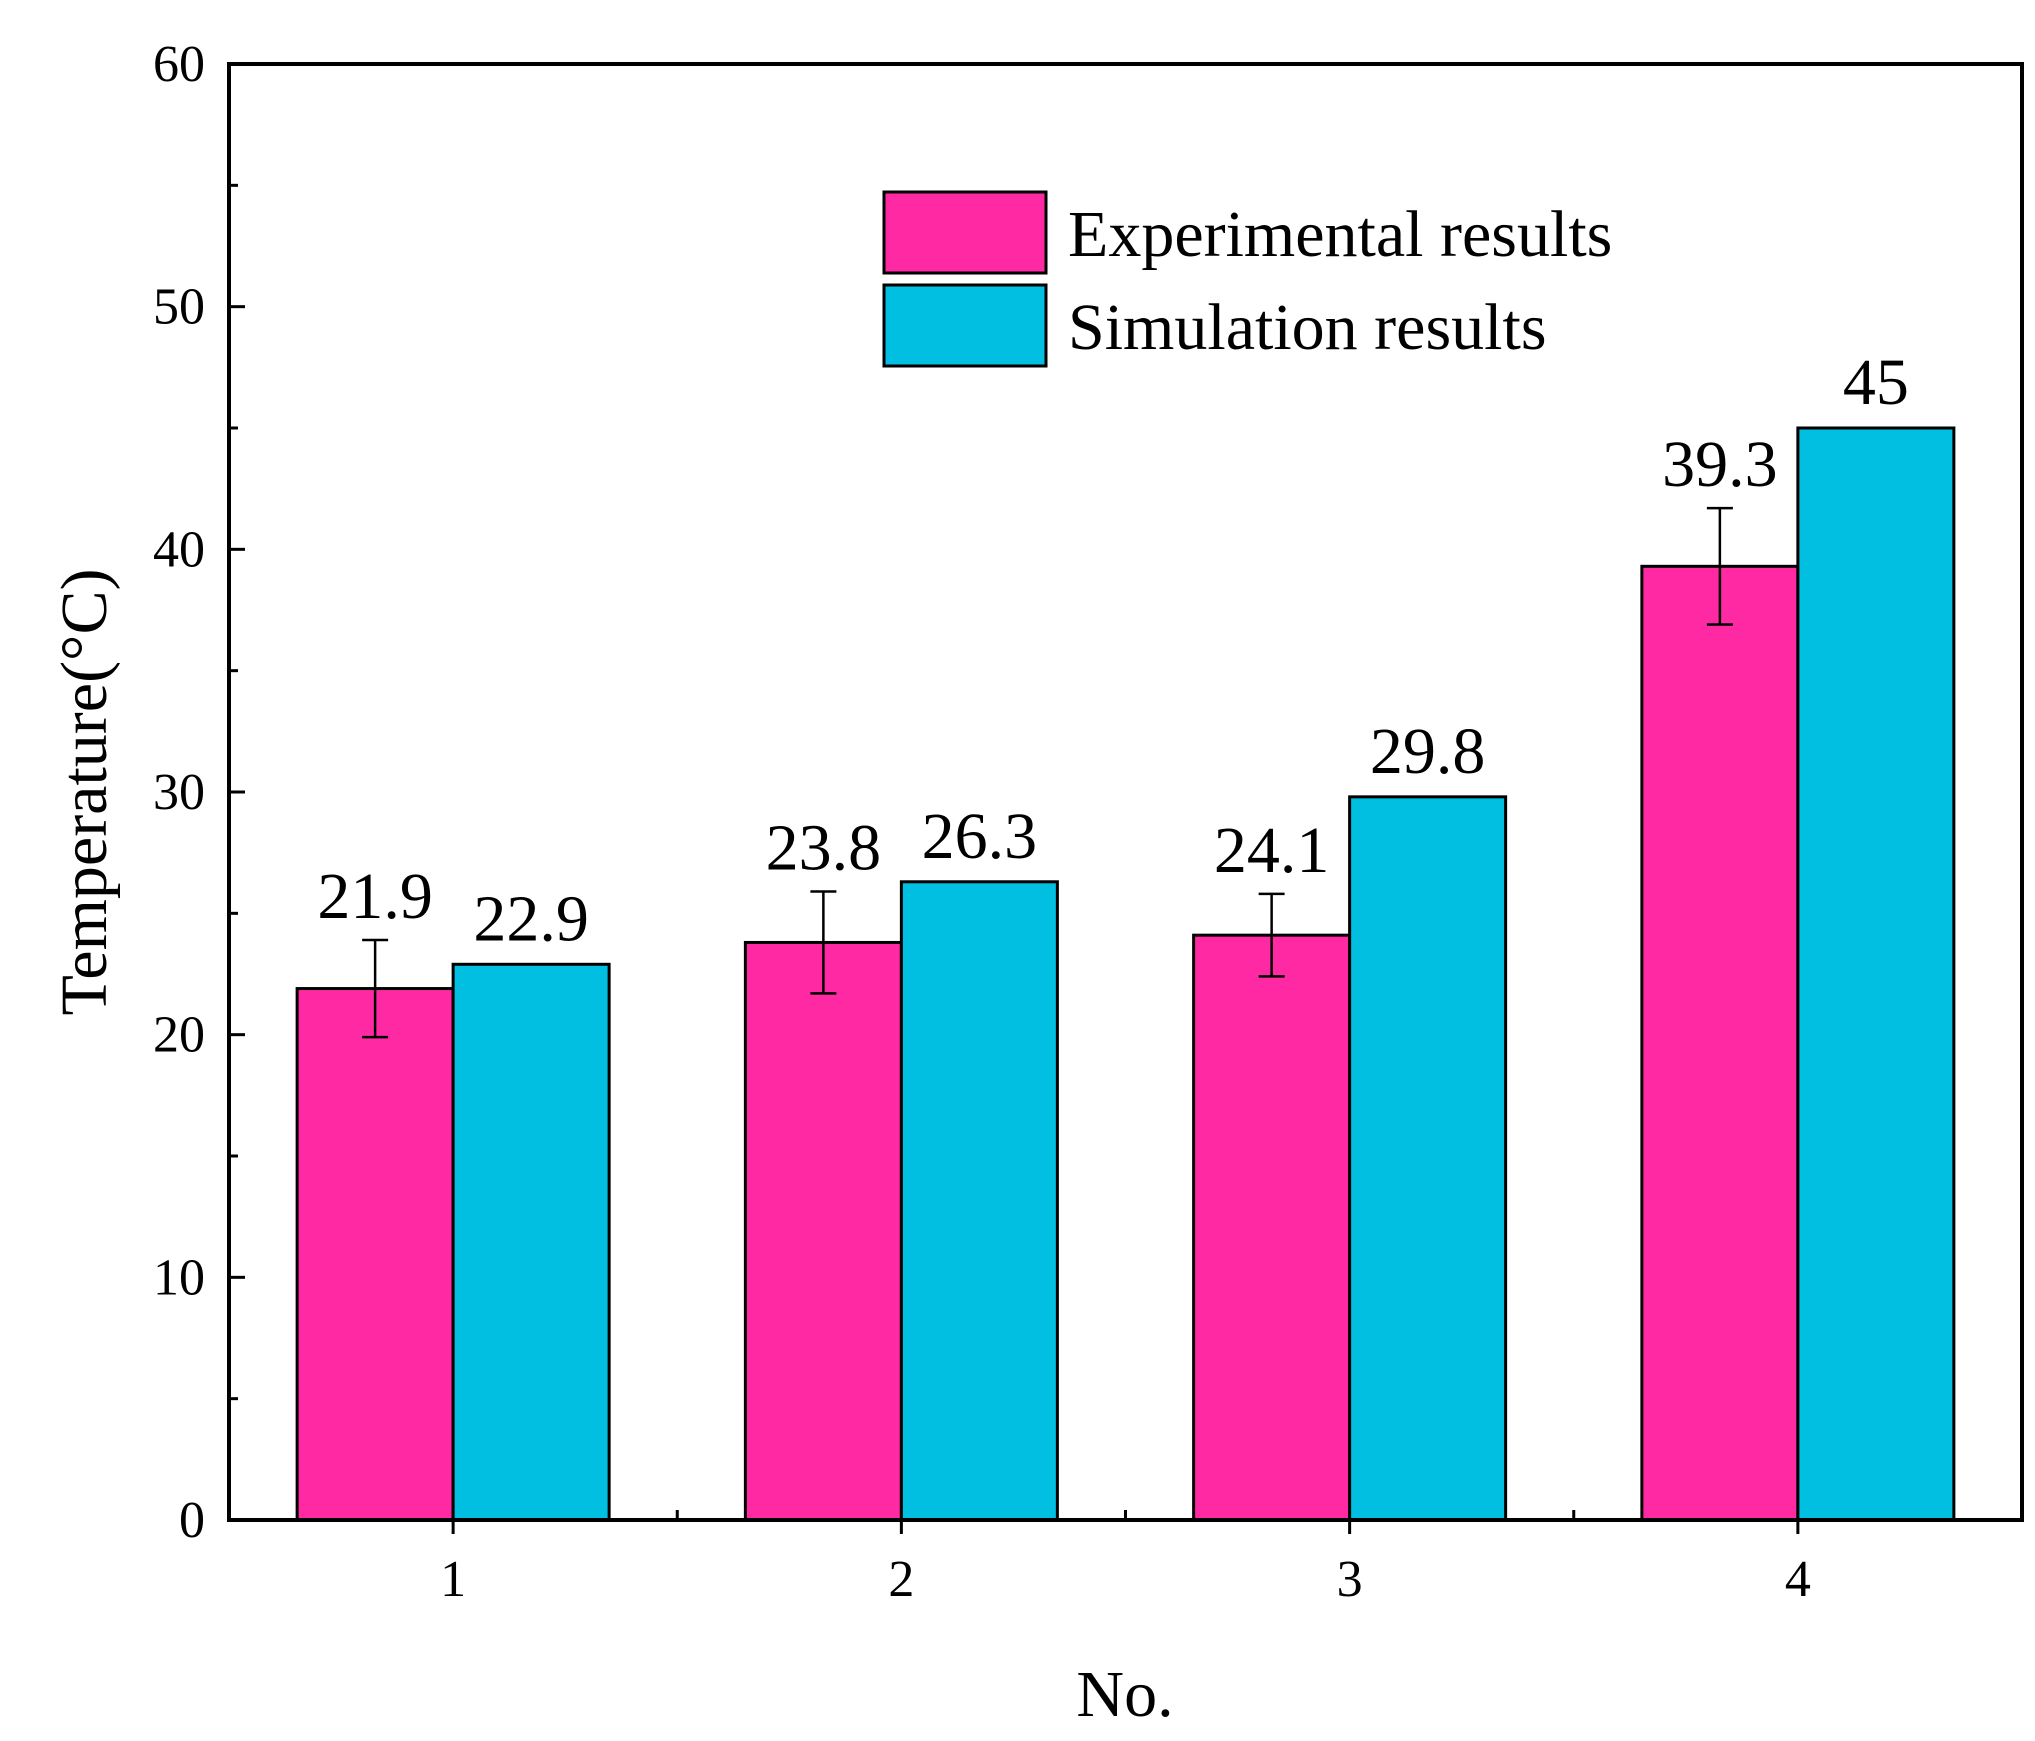 This screenshot has width=2035, height=1741. I want to click on x-axis-title: No., so click(1124, 1694).